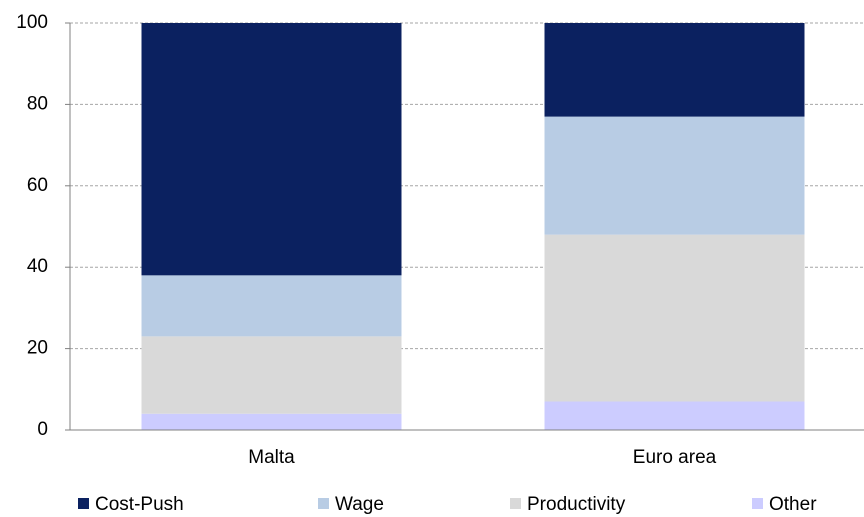 This screenshot has width=864, height=517. Describe the element at coordinates (793, 504) in the screenshot. I see `legend-label: Other` at that location.